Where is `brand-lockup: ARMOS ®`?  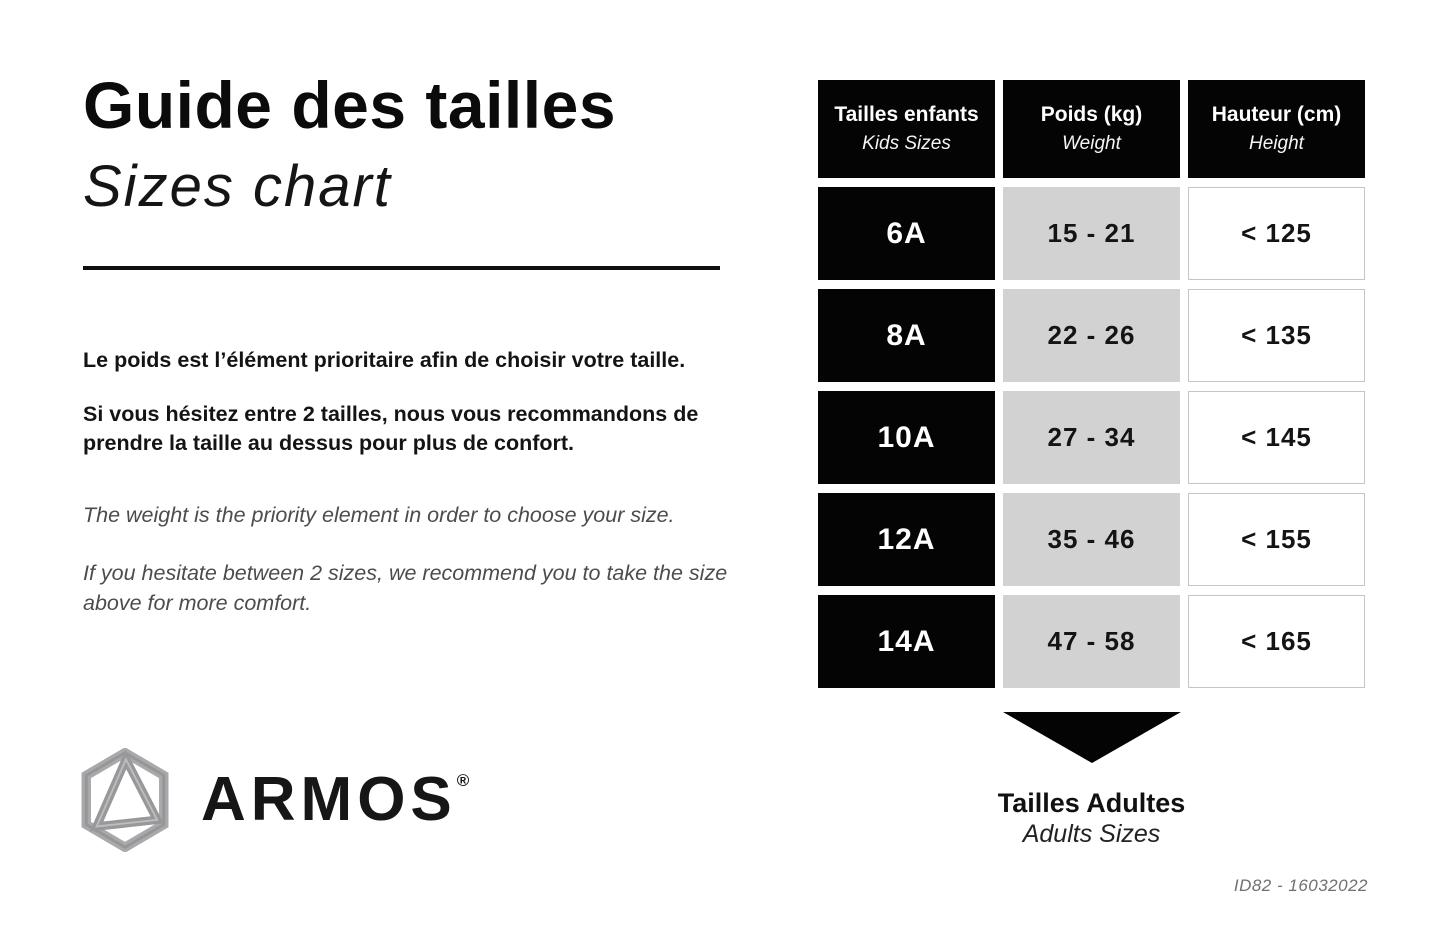 brand-lockup: ARMOS ® is located at coordinates (273, 800).